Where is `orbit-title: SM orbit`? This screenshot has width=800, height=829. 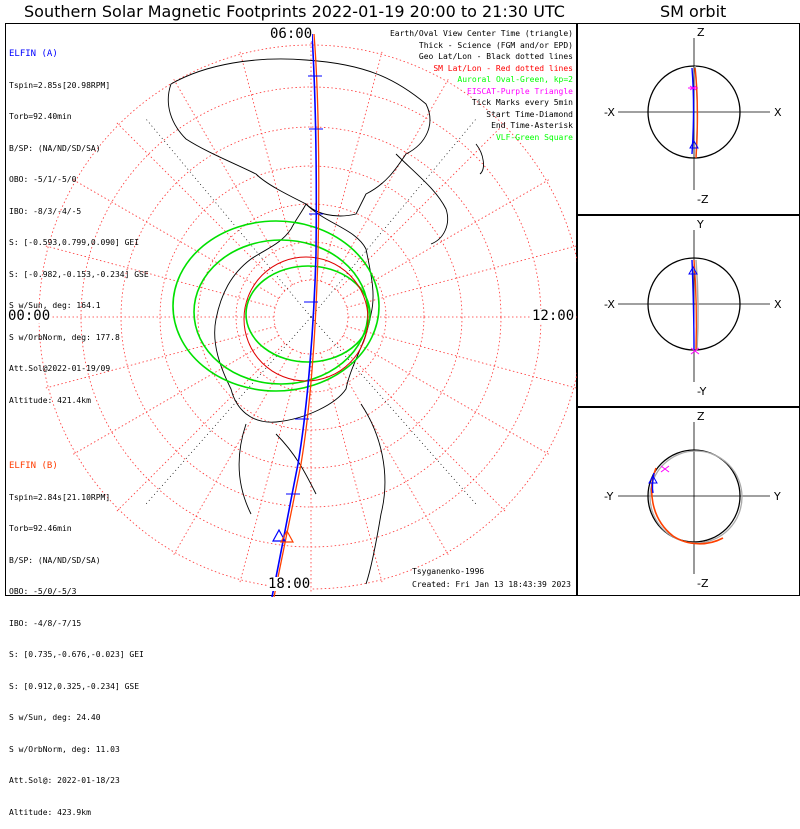
orbit-title: SM orbit is located at coordinates (693, 11).